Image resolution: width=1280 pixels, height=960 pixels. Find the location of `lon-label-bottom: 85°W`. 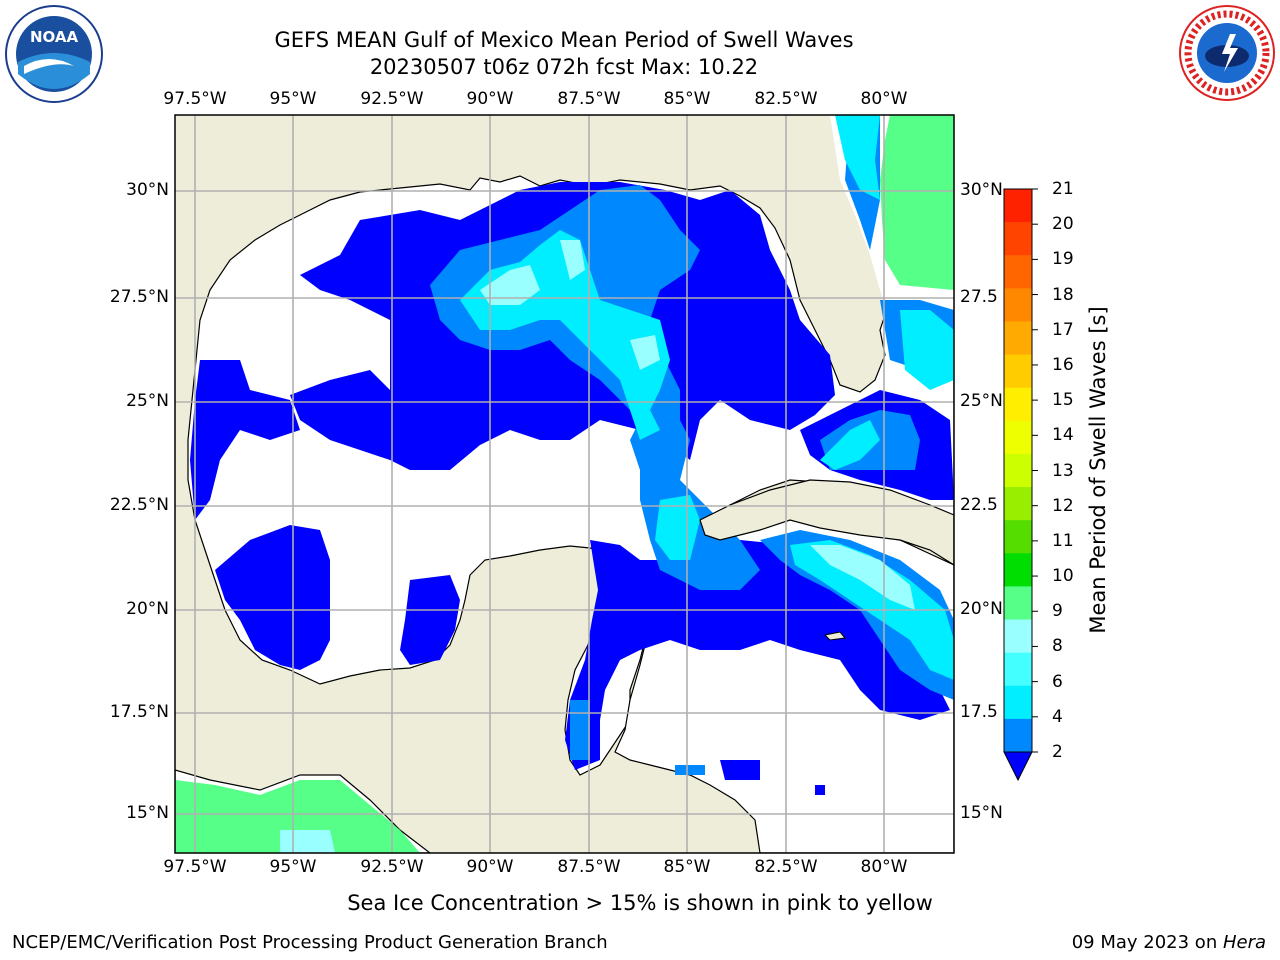

lon-label-bottom: 85°W is located at coordinates (687, 867).